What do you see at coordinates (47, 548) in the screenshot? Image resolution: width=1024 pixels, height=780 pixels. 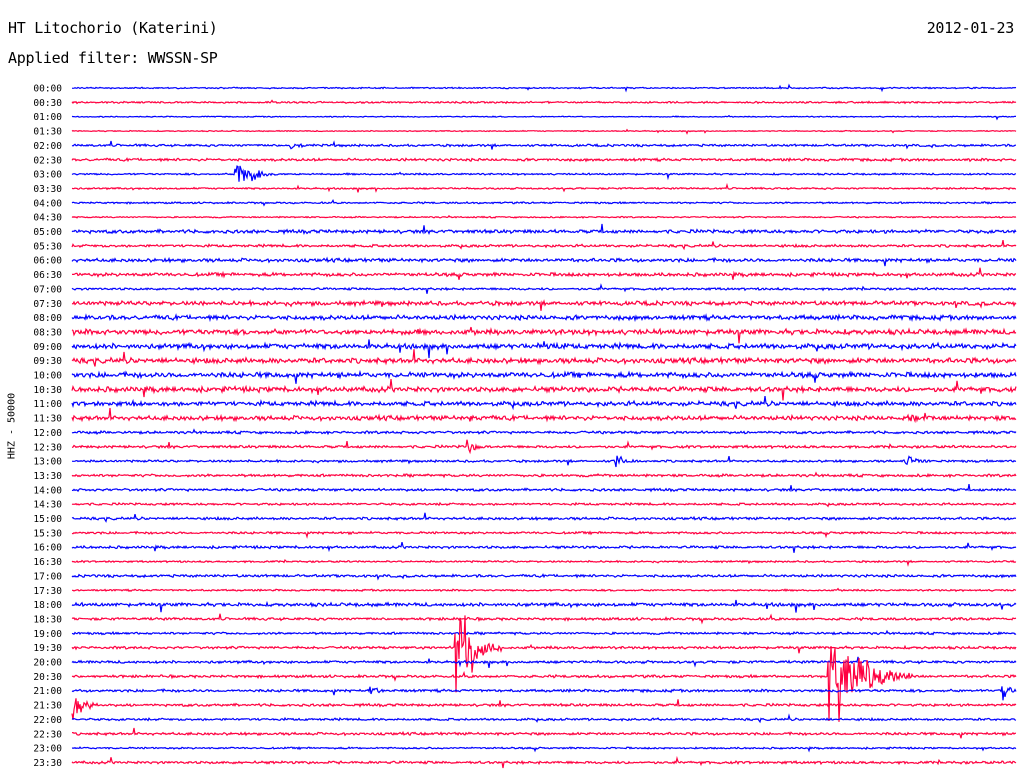 I see `row-time-label: 16:00` at bounding box center [47, 548].